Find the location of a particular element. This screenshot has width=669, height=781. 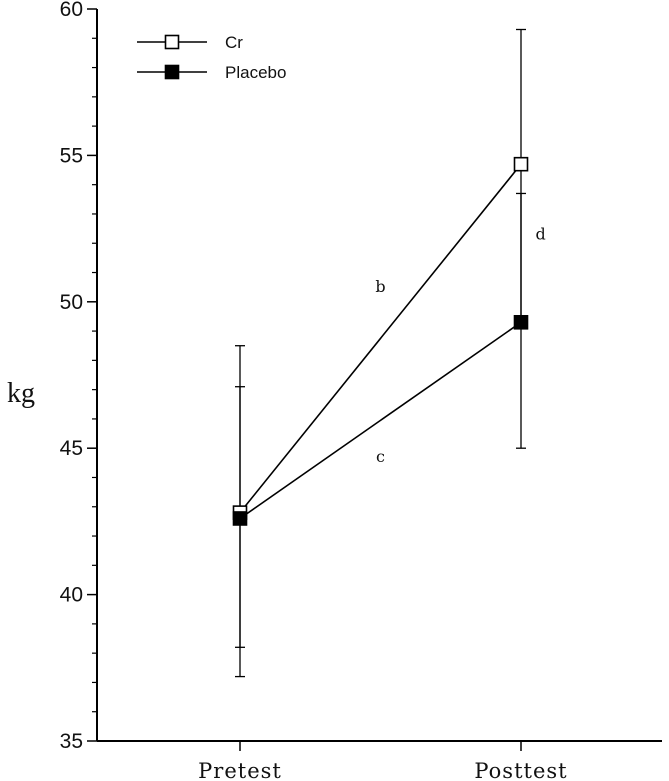

x-tick-label: Posttest is located at coordinates (520, 770).